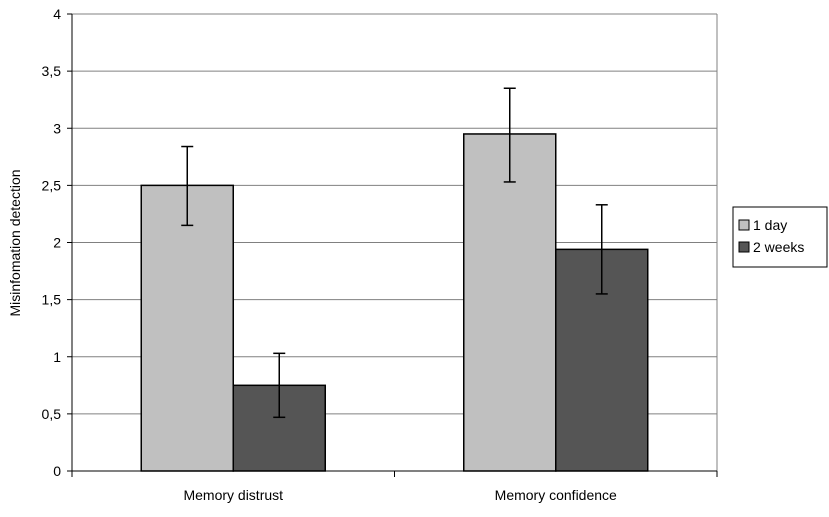 The image size is (829, 517). I want to click on y-tick-label: 0,5, so click(52, 414).